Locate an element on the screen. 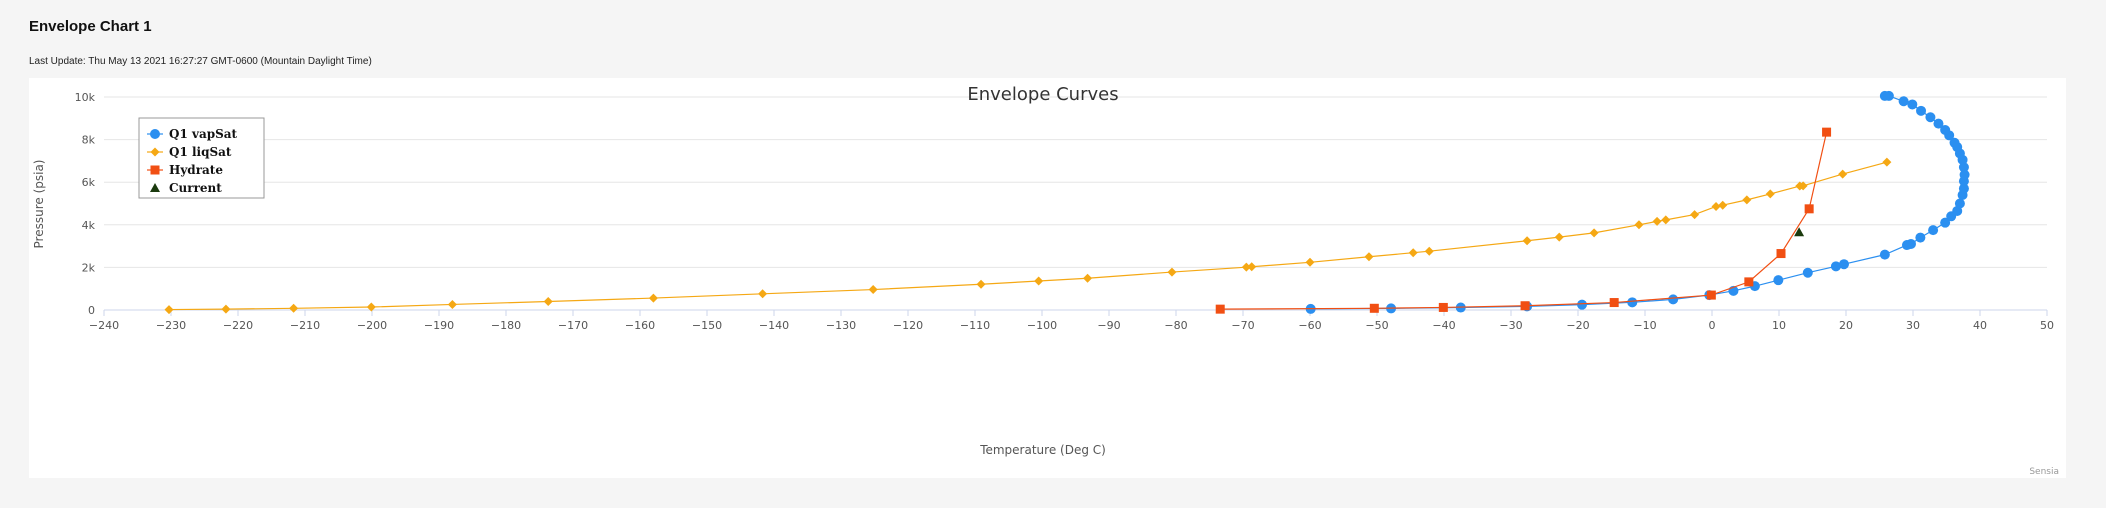 This screenshot has width=2106, height=508. y-tick-label: 0 is located at coordinates (91, 310).